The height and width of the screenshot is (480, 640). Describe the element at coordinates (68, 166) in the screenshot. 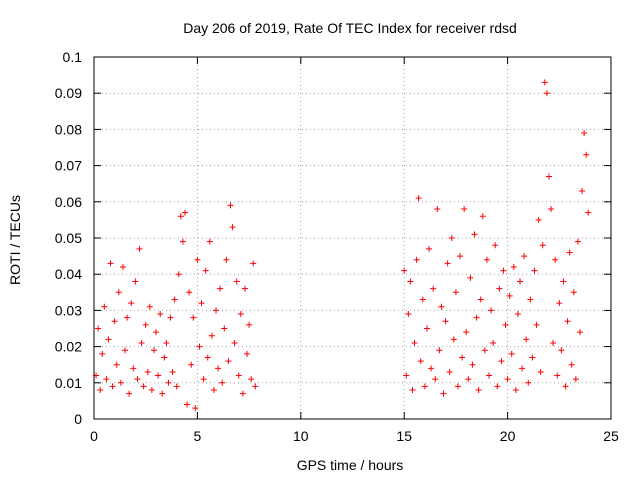

I see `y-tick-label: 0.07` at that location.